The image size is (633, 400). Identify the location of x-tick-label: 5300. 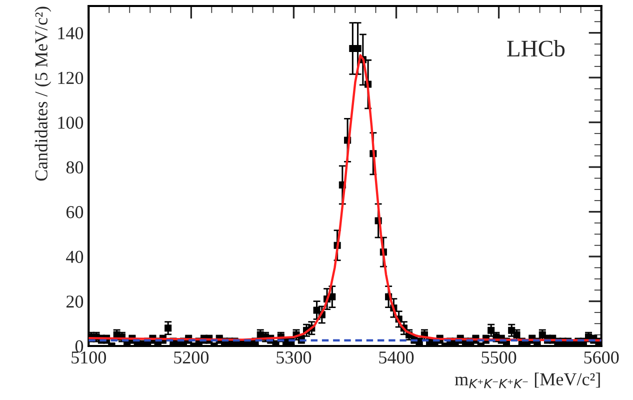
(294, 357).